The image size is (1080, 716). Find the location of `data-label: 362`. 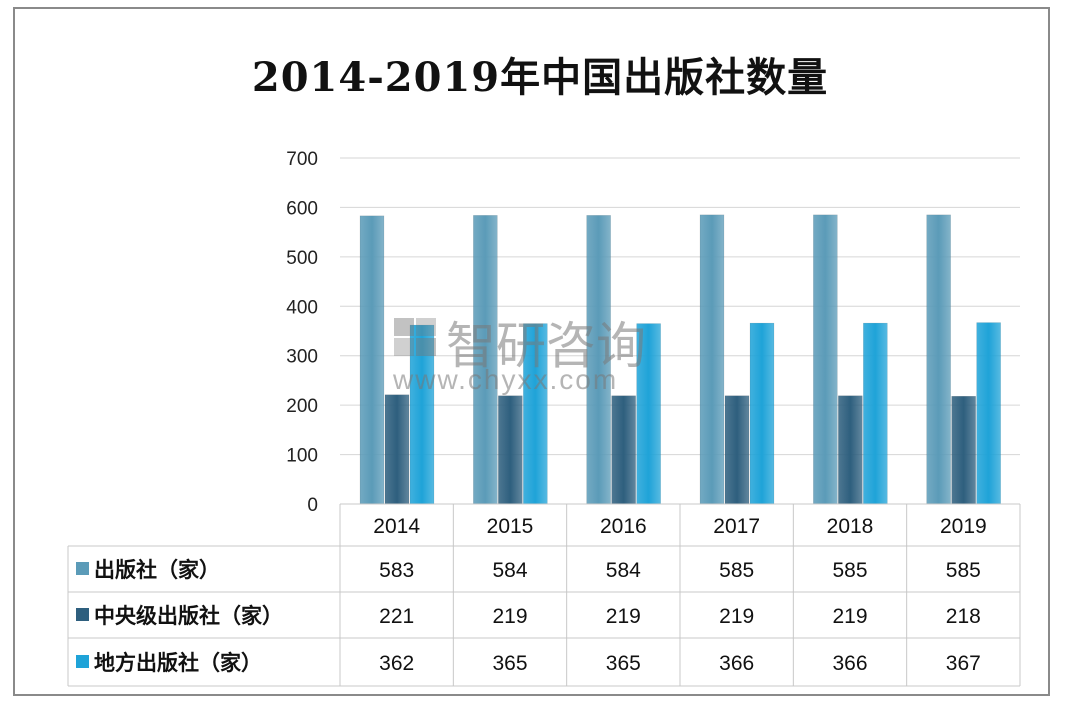

data-label: 362 is located at coordinates (396, 663).